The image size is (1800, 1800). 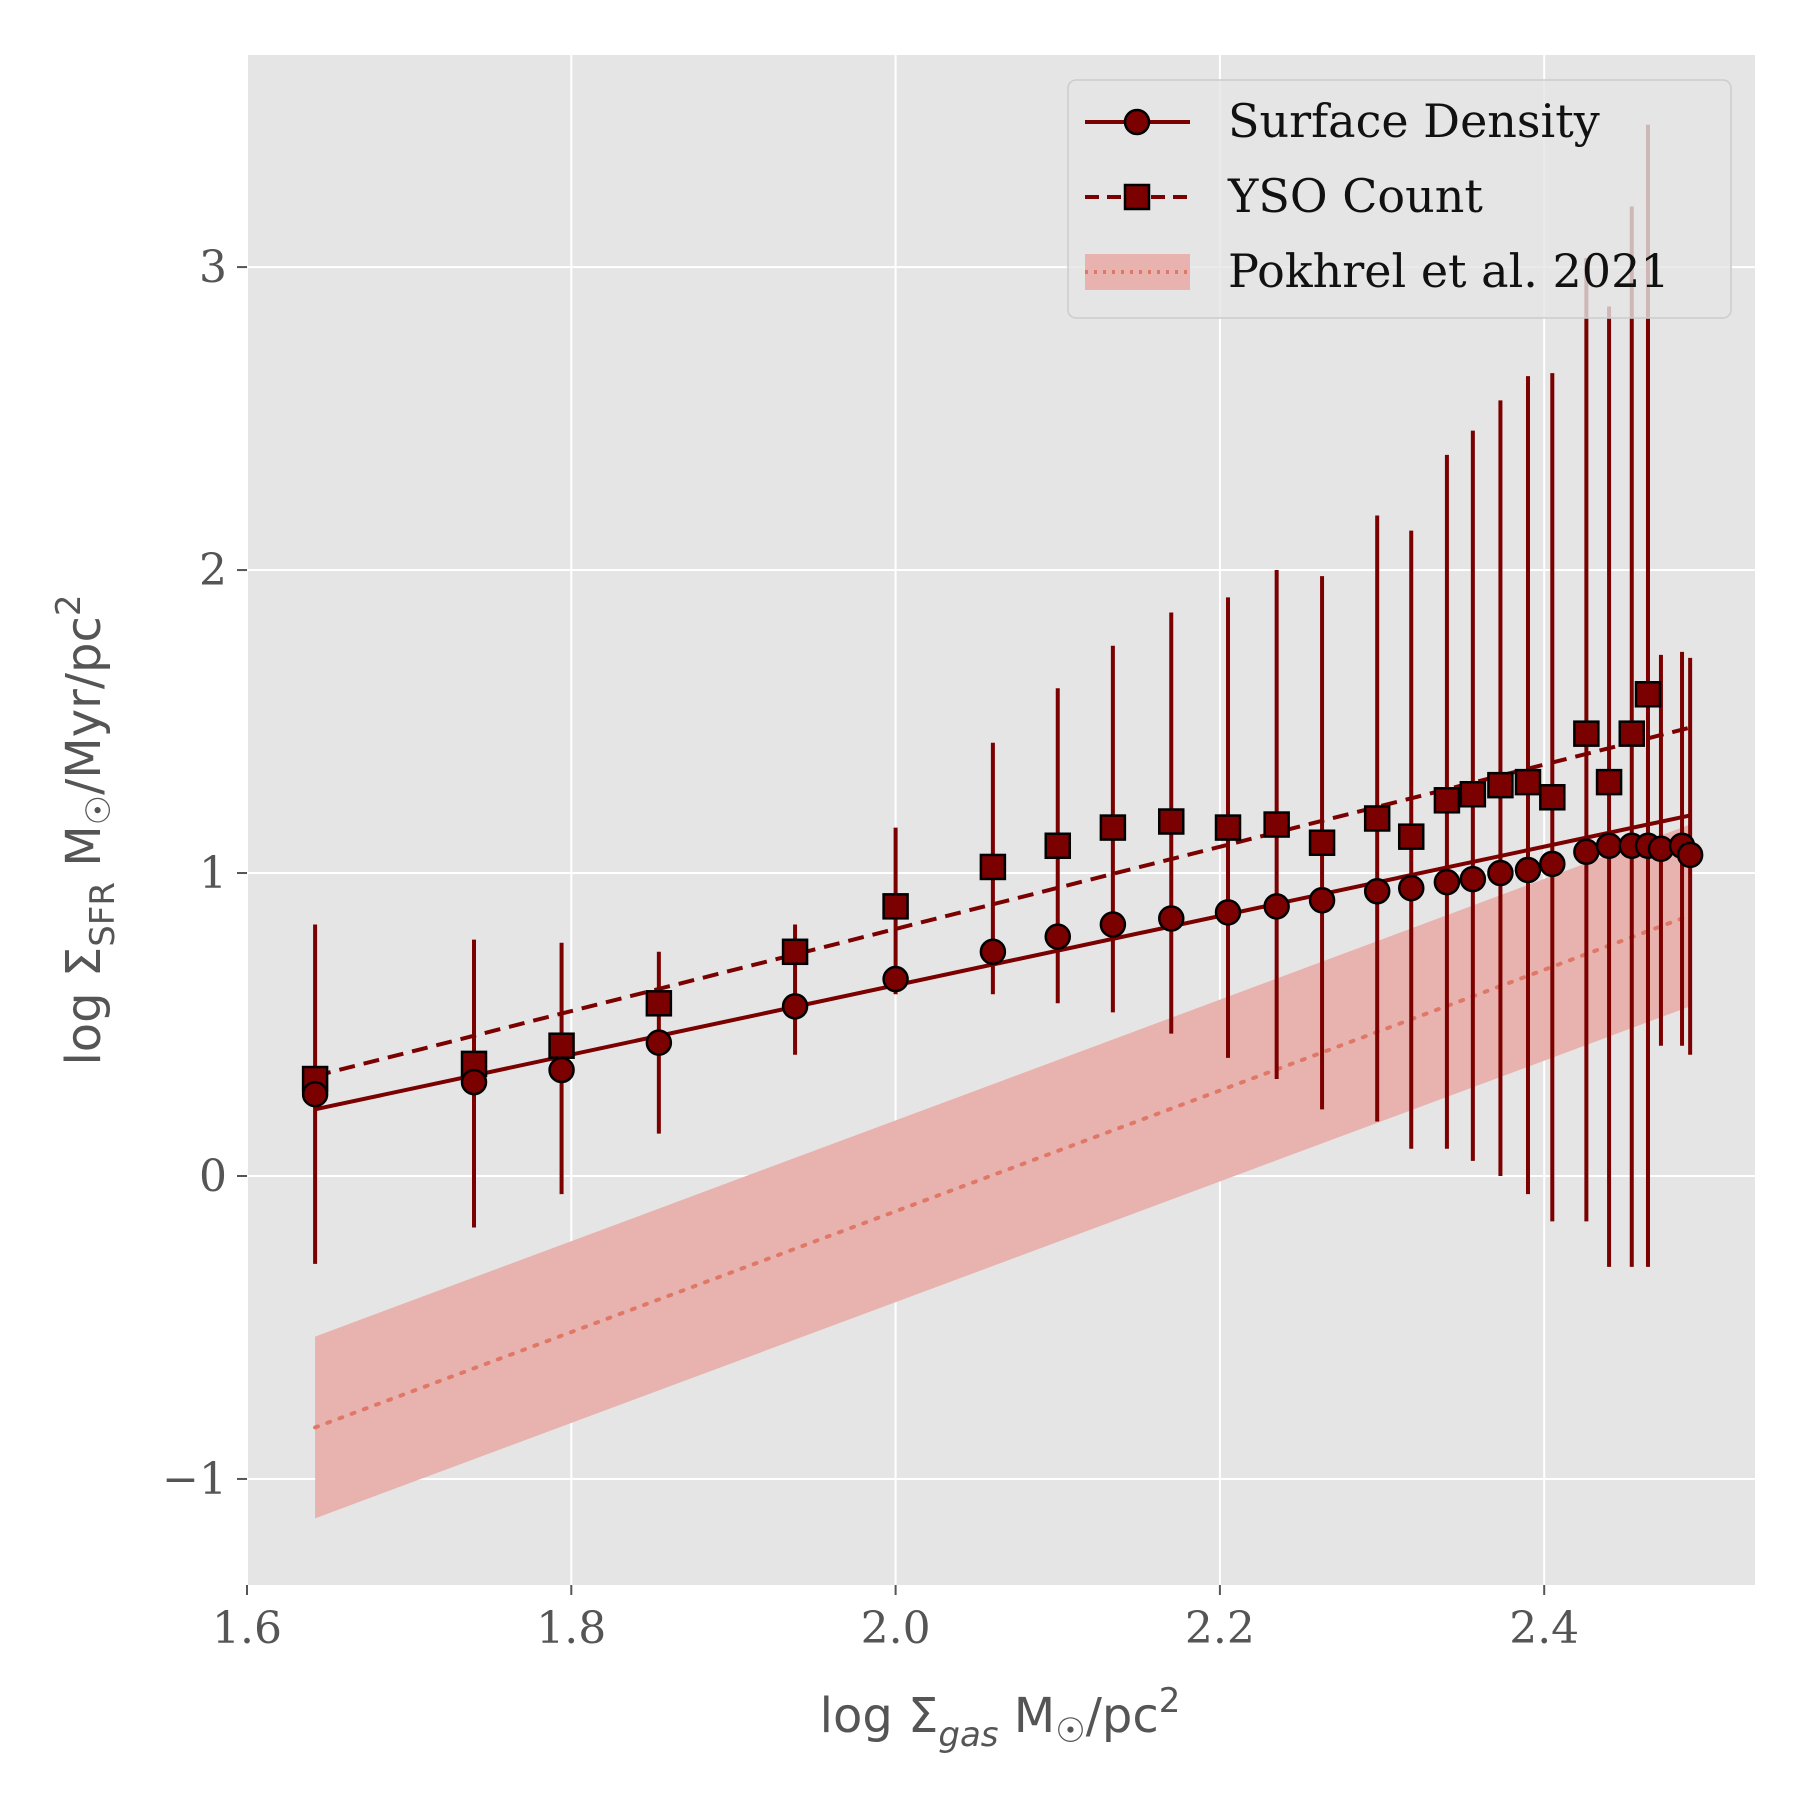 I want to click on y-tick-label: −1, so click(x=194, y=1479).